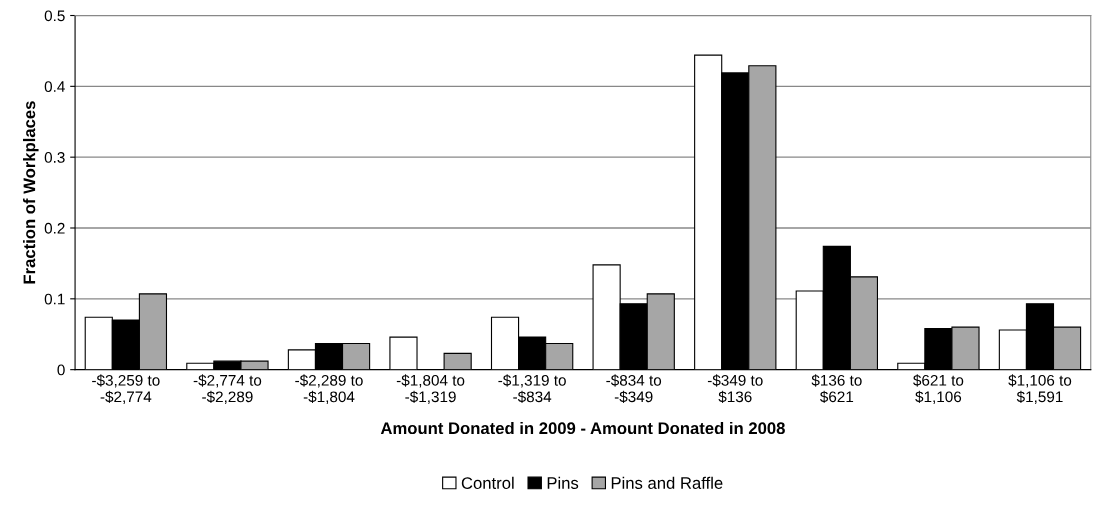  I want to click on x-tick-label: -$349 to $136, so click(735, 389).